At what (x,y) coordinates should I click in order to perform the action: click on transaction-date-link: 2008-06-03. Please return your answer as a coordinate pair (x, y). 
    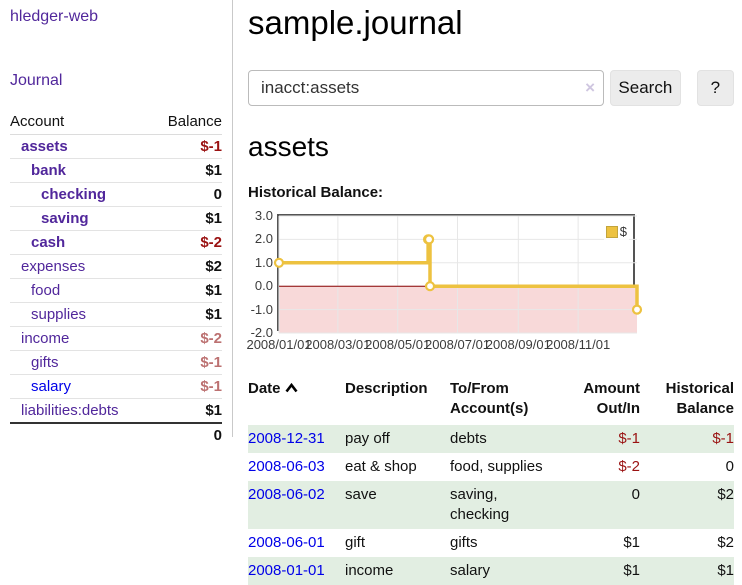
    Looking at the image, I should click on (286, 466).